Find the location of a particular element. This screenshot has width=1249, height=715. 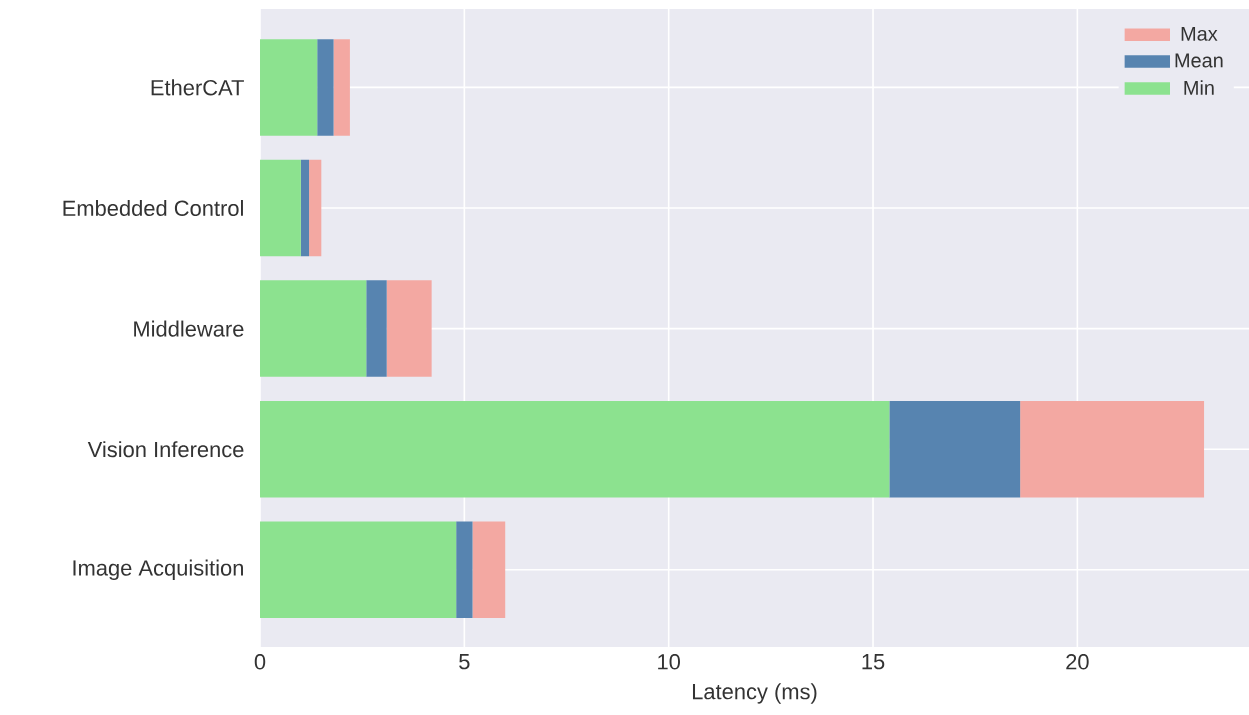

x-tick-label: 15 is located at coordinates (873, 662).